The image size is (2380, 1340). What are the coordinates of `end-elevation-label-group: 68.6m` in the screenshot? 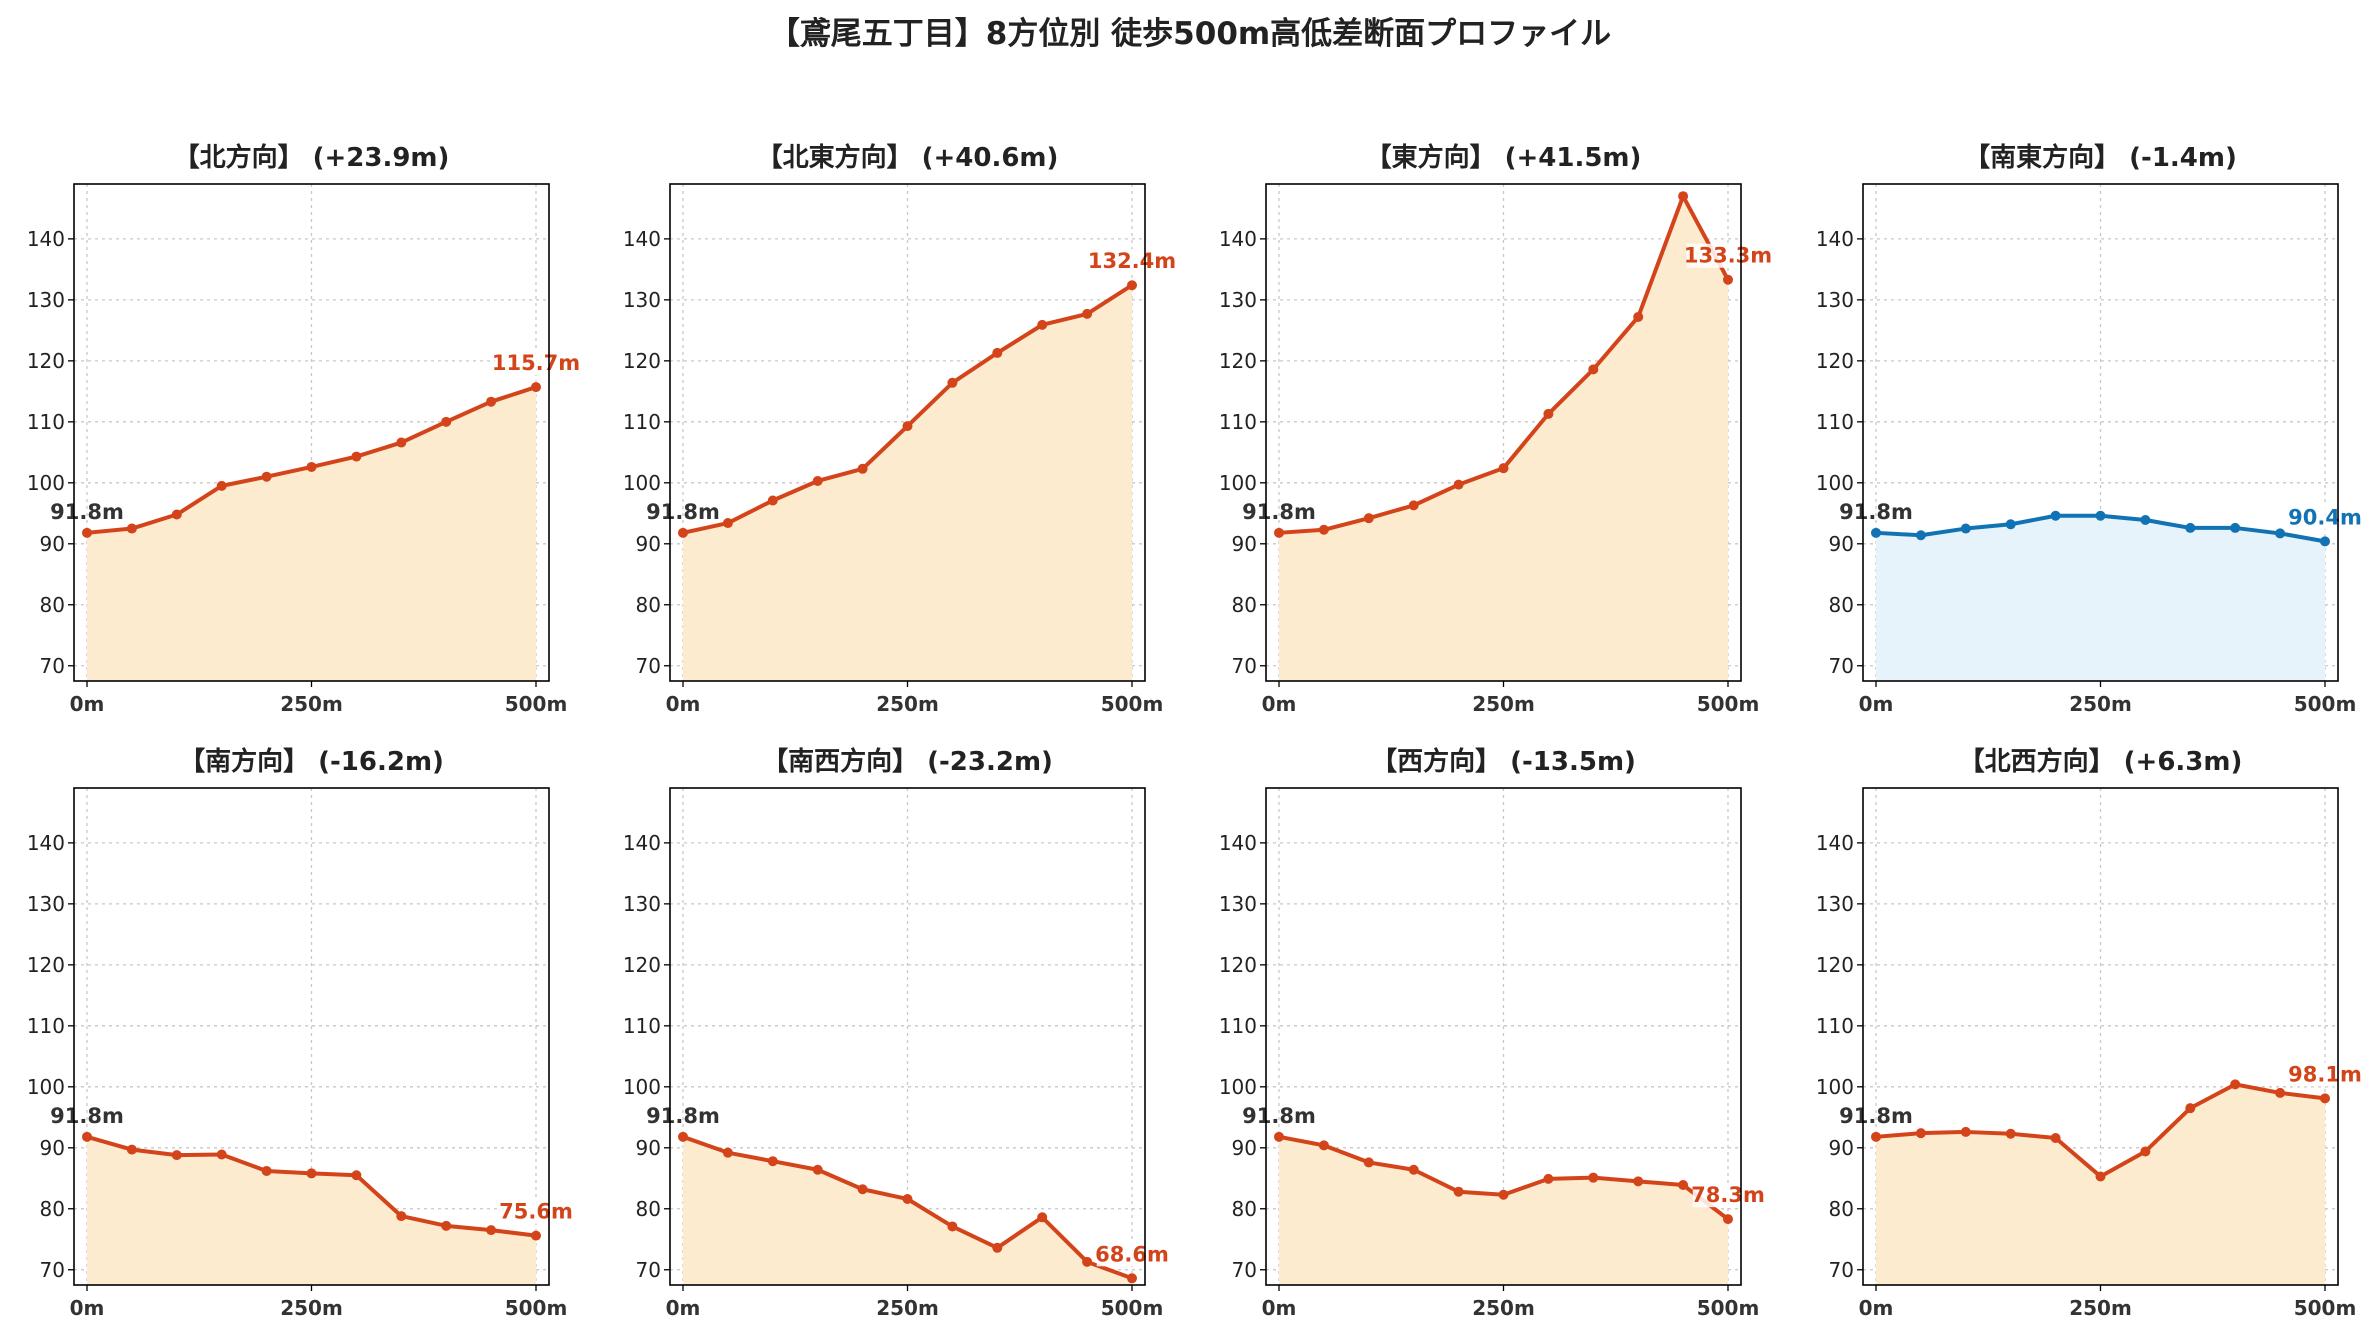 It's located at (1132, 1254).